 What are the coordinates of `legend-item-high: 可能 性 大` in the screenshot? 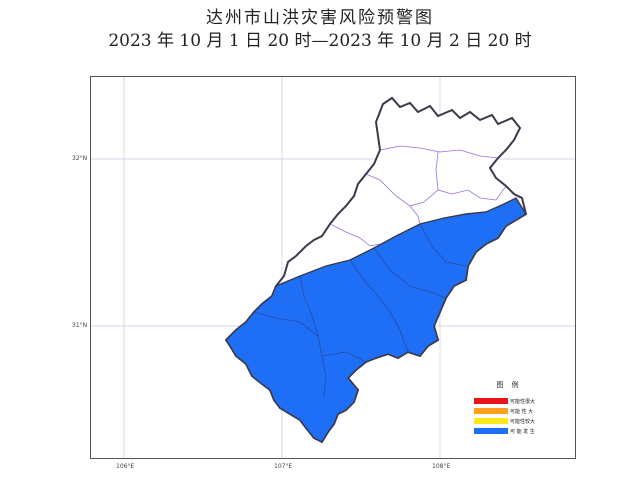 It's located at (509, 411).